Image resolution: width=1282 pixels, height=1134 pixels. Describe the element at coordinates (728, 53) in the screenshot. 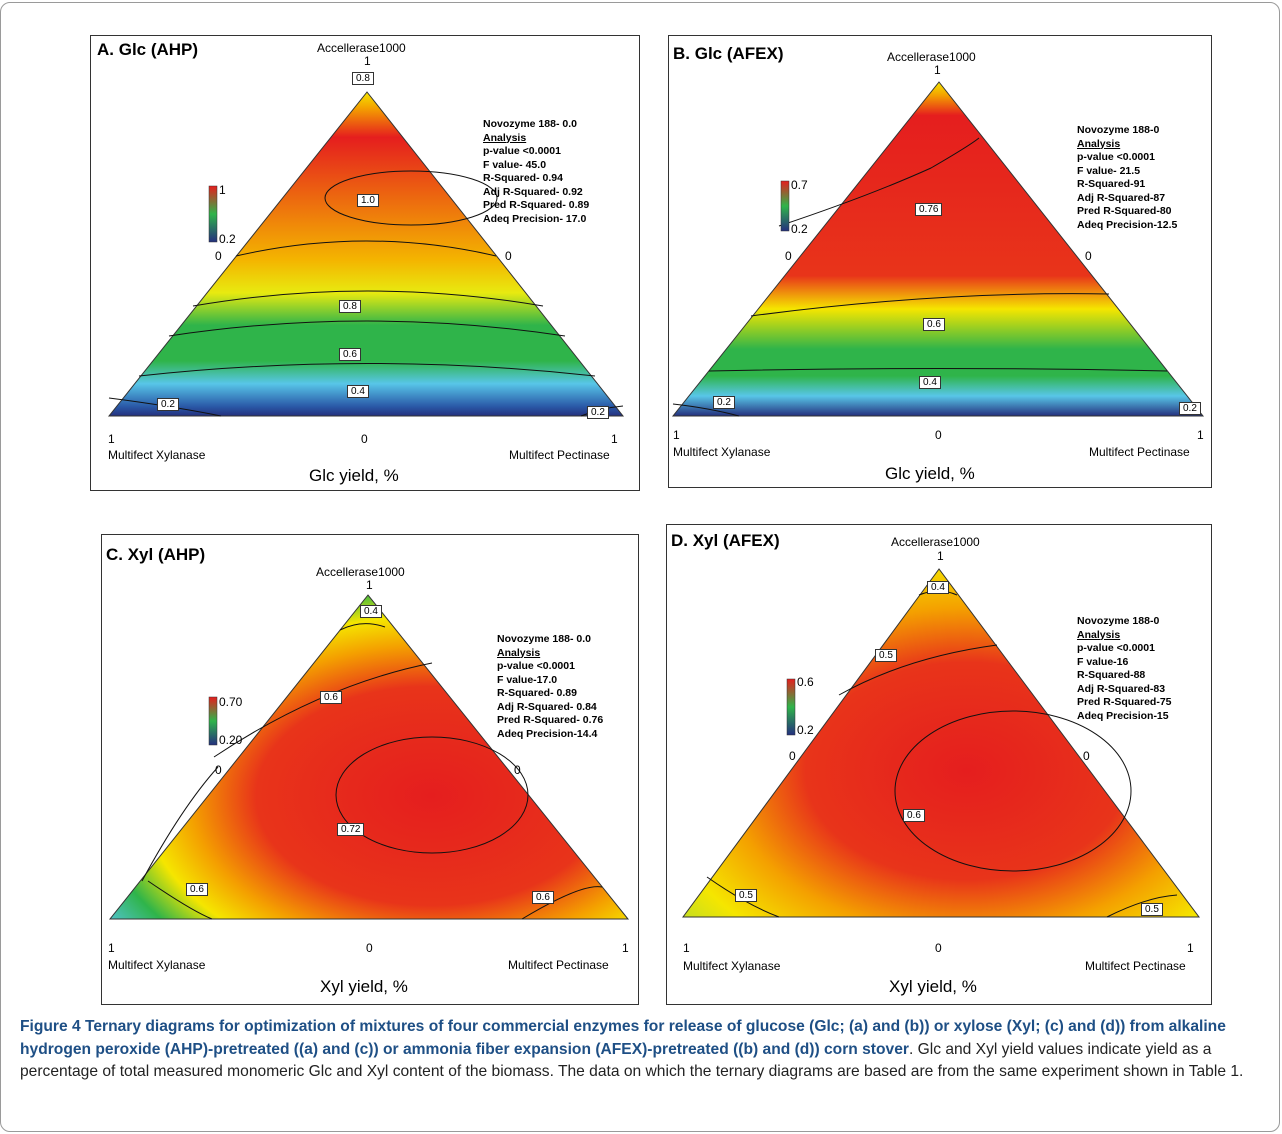

I see `panel-title: B. Glc (AFEX)` at that location.